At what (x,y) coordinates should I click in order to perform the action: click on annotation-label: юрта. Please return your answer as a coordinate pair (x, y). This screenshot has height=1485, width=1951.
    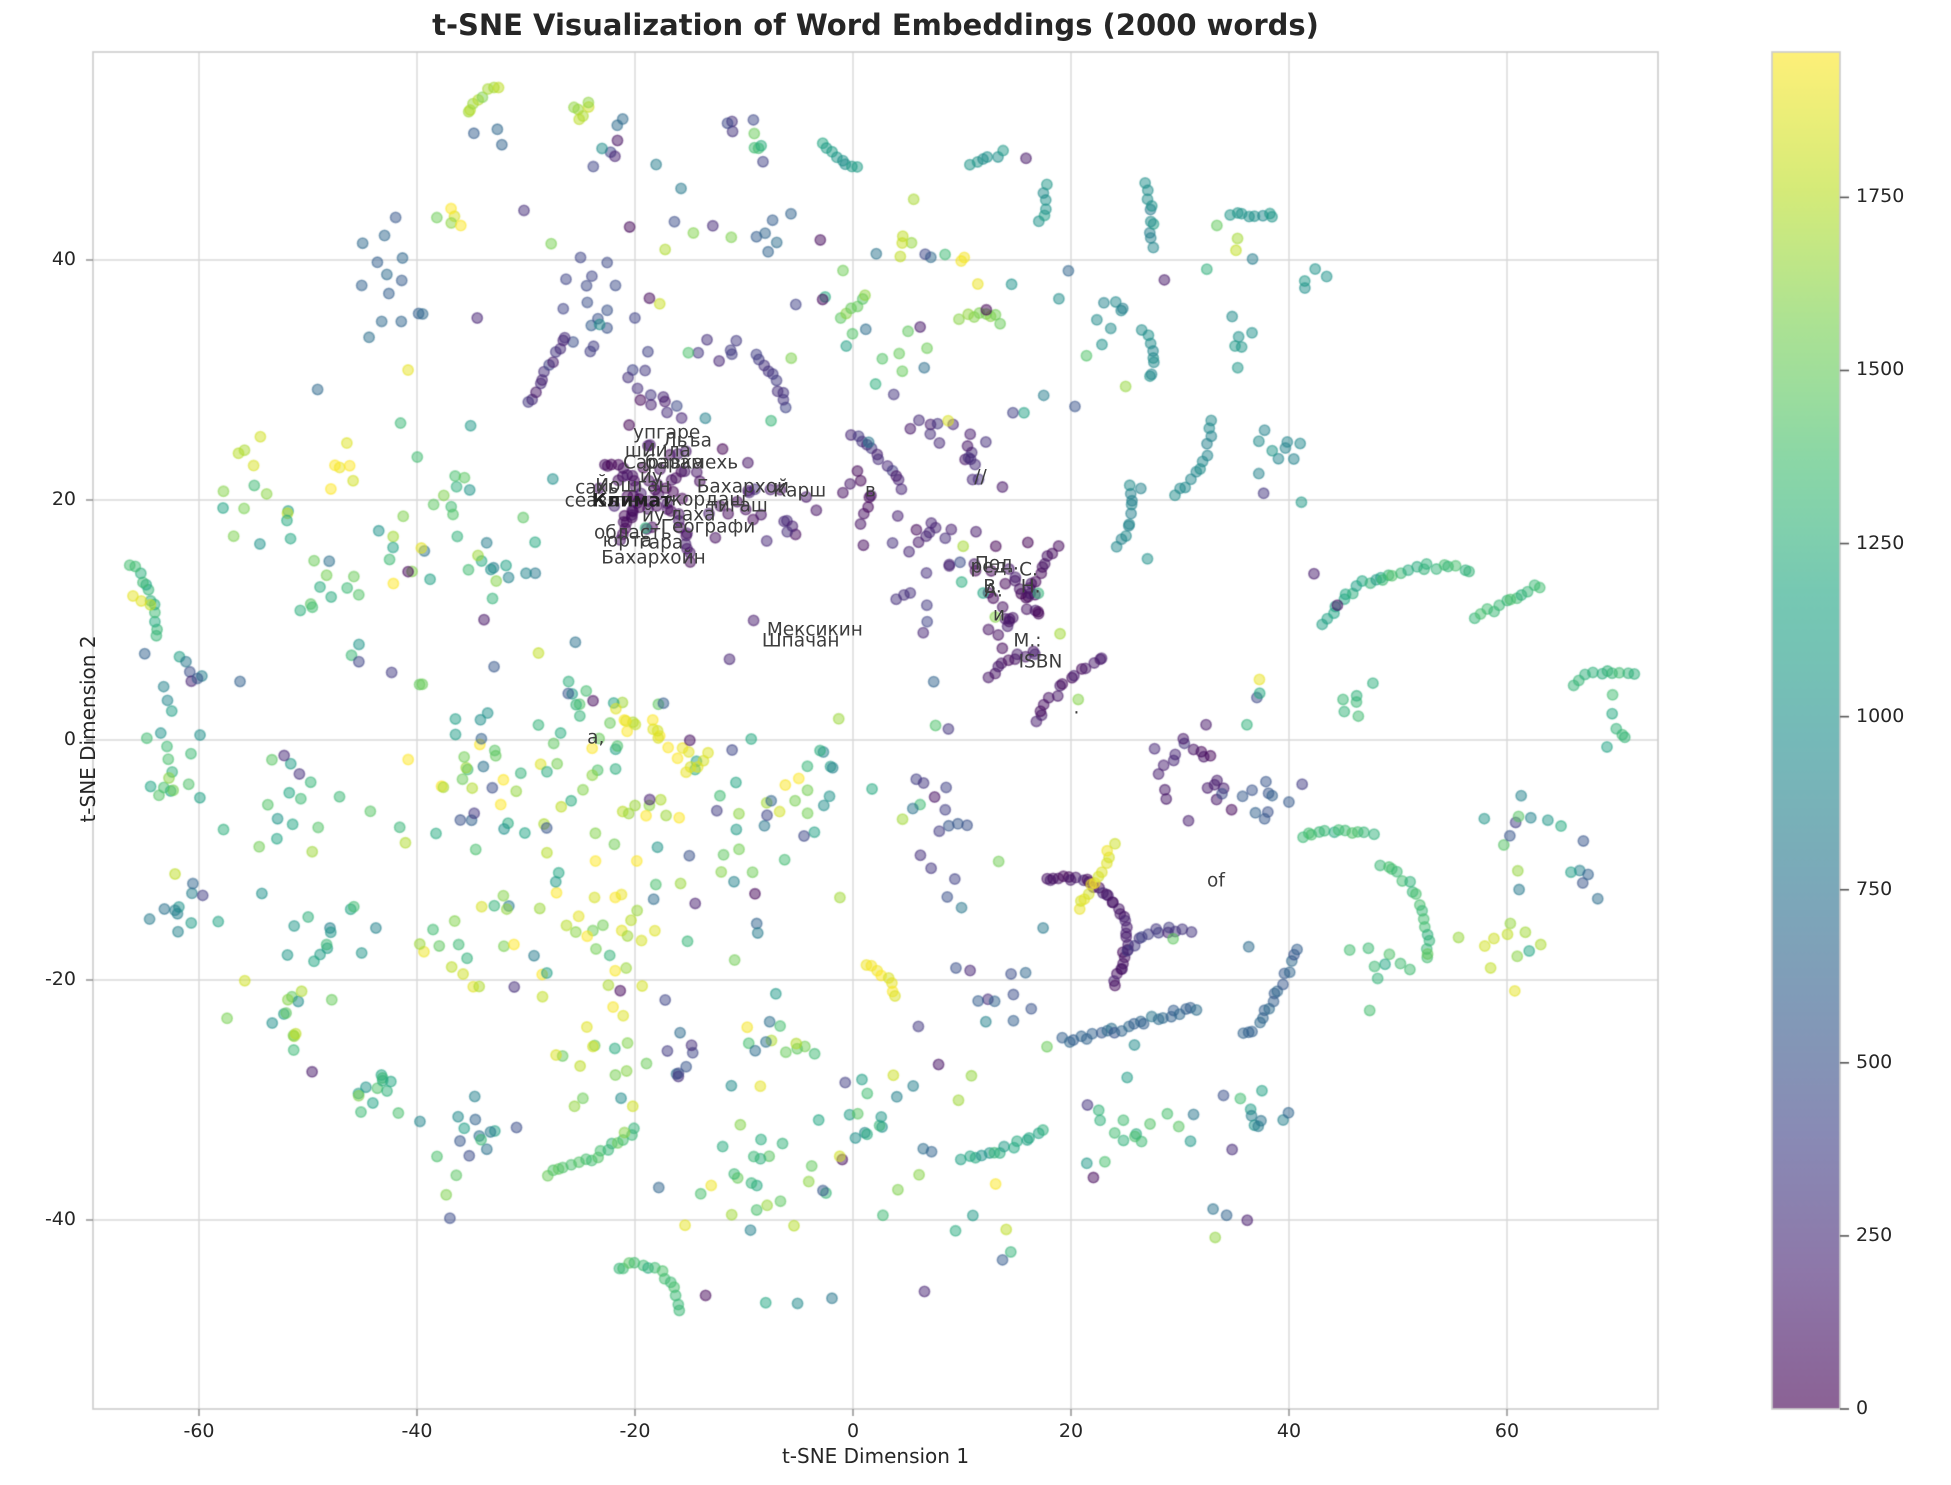
    Looking at the image, I should click on (627, 541).